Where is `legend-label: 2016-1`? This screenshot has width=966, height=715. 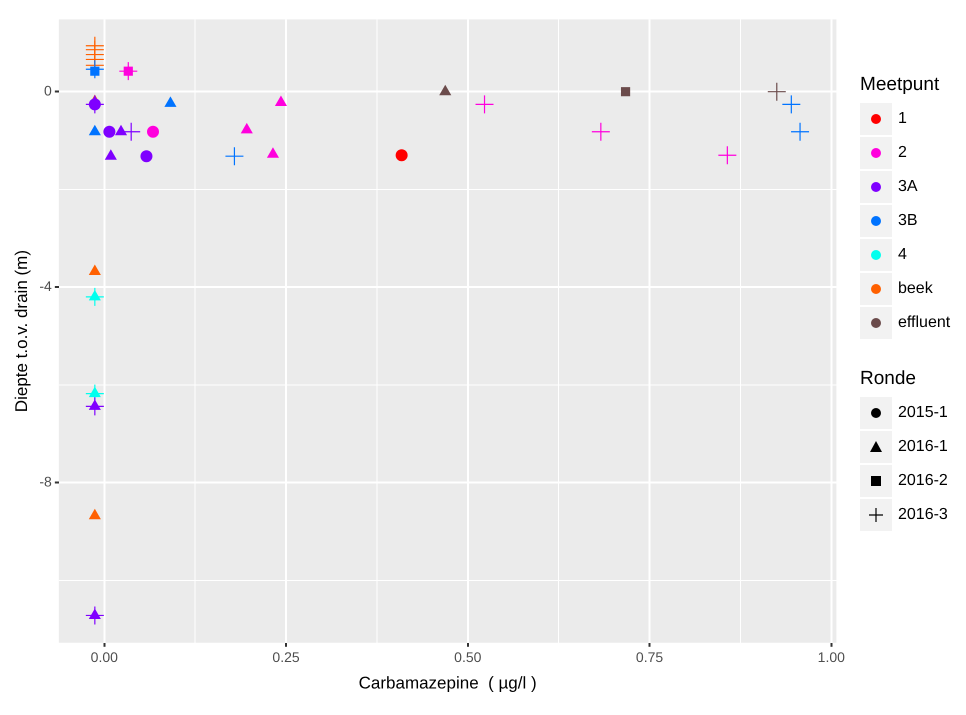 legend-label: 2016-1 is located at coordinates (923, 447).